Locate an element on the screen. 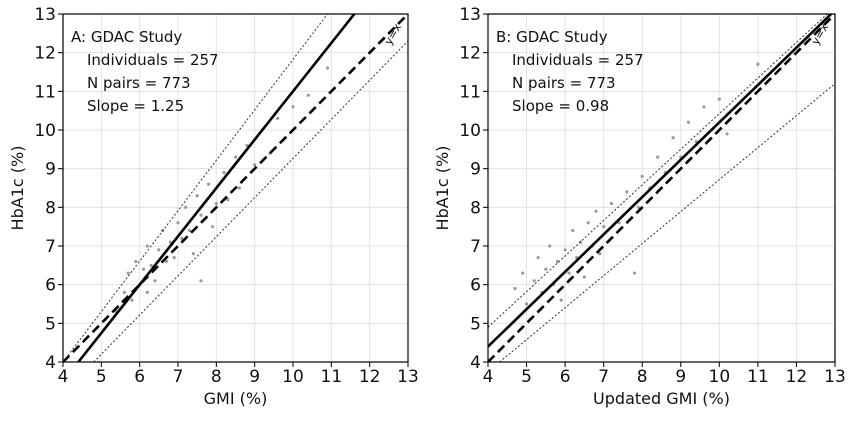  y-tick-label: 10 is located at coordinates (470, 131).